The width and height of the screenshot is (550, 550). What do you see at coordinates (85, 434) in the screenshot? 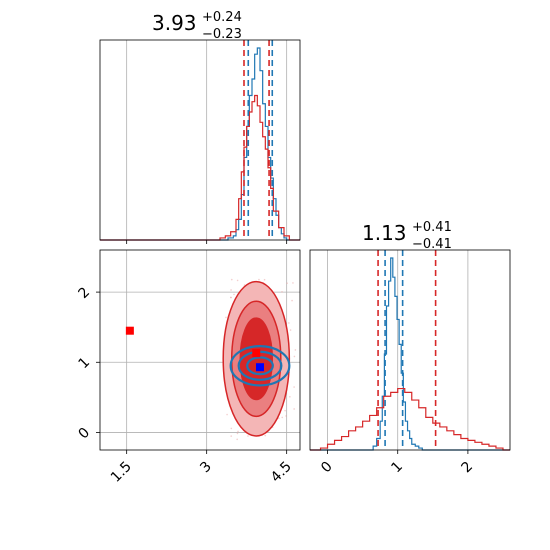
I see `y-tick-label: 0` at bounding box center [85, 434].